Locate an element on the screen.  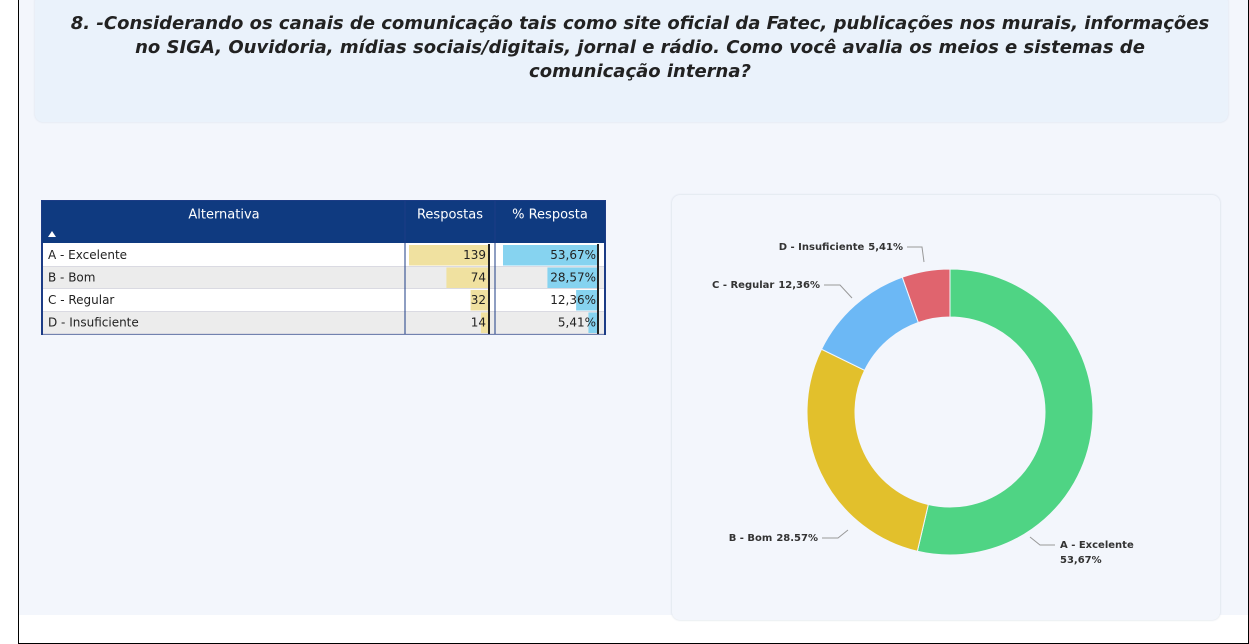
slice-value: 28.57% is located at coordinates (797, 538).